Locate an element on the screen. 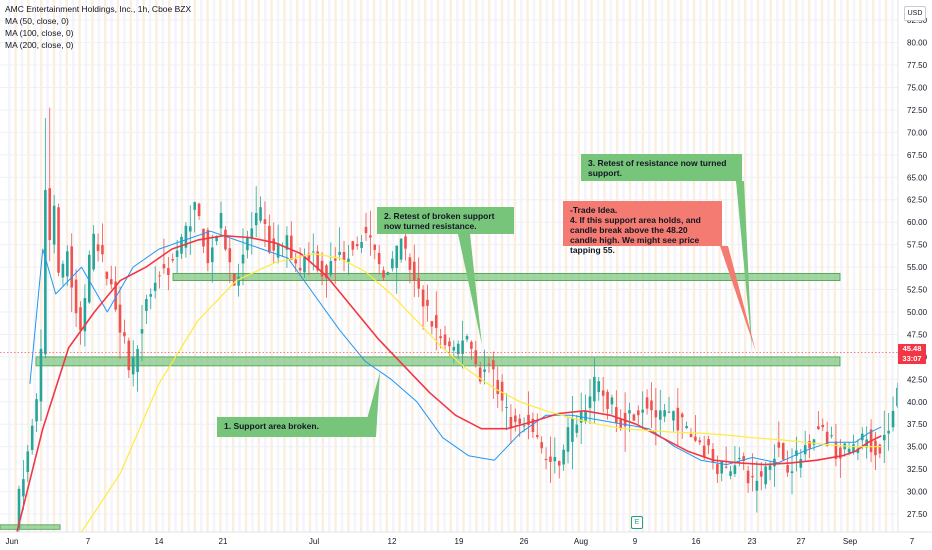 The width and height of the screenshot is (932, 550). currency-button: USD is located at coordinates (915, 13).